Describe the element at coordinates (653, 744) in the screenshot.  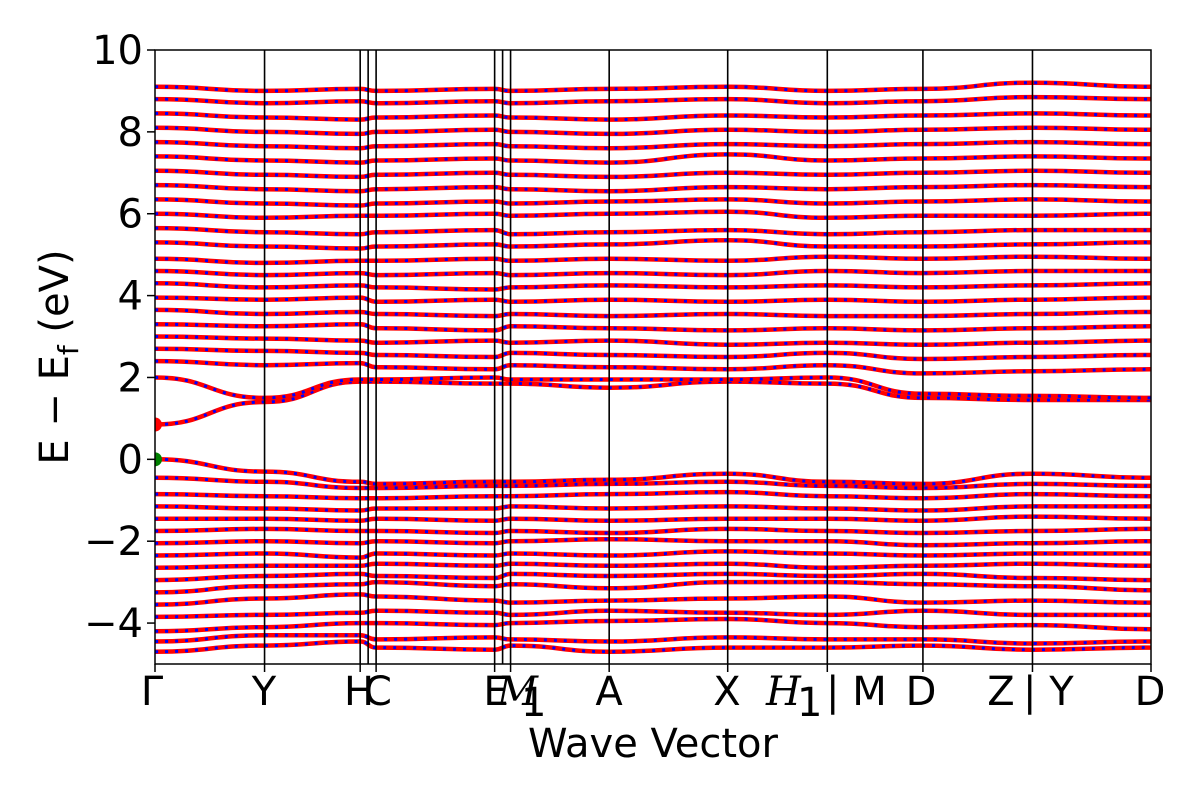
I see `x-axis-title: Wave Vector` at that location.